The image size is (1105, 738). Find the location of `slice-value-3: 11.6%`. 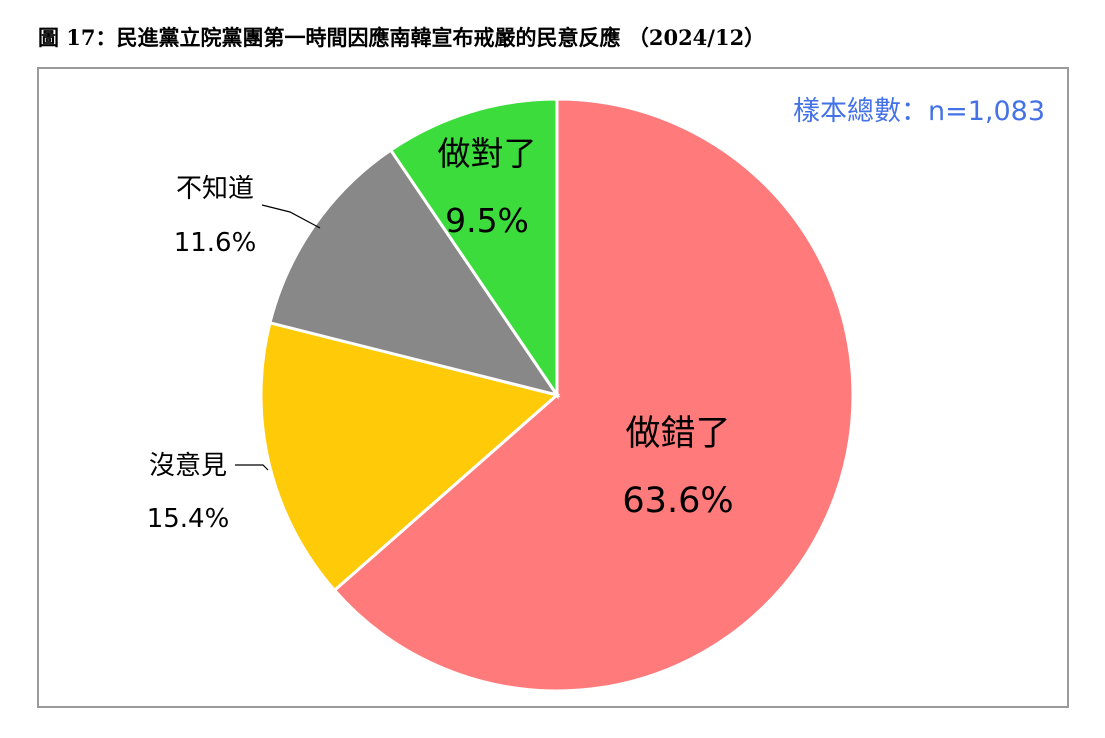

slice-value-3: 11.6% is located at coordinates (215, 243).